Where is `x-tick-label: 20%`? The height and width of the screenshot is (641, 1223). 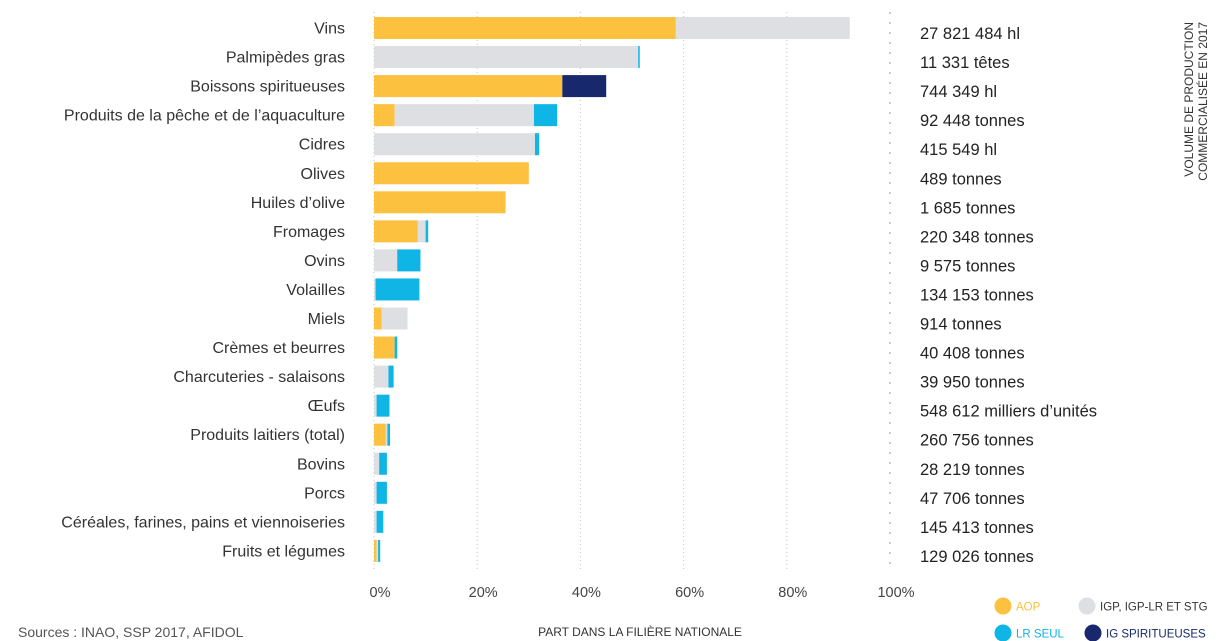 x-tick-label: 20% is located at coordinates (483, 593).